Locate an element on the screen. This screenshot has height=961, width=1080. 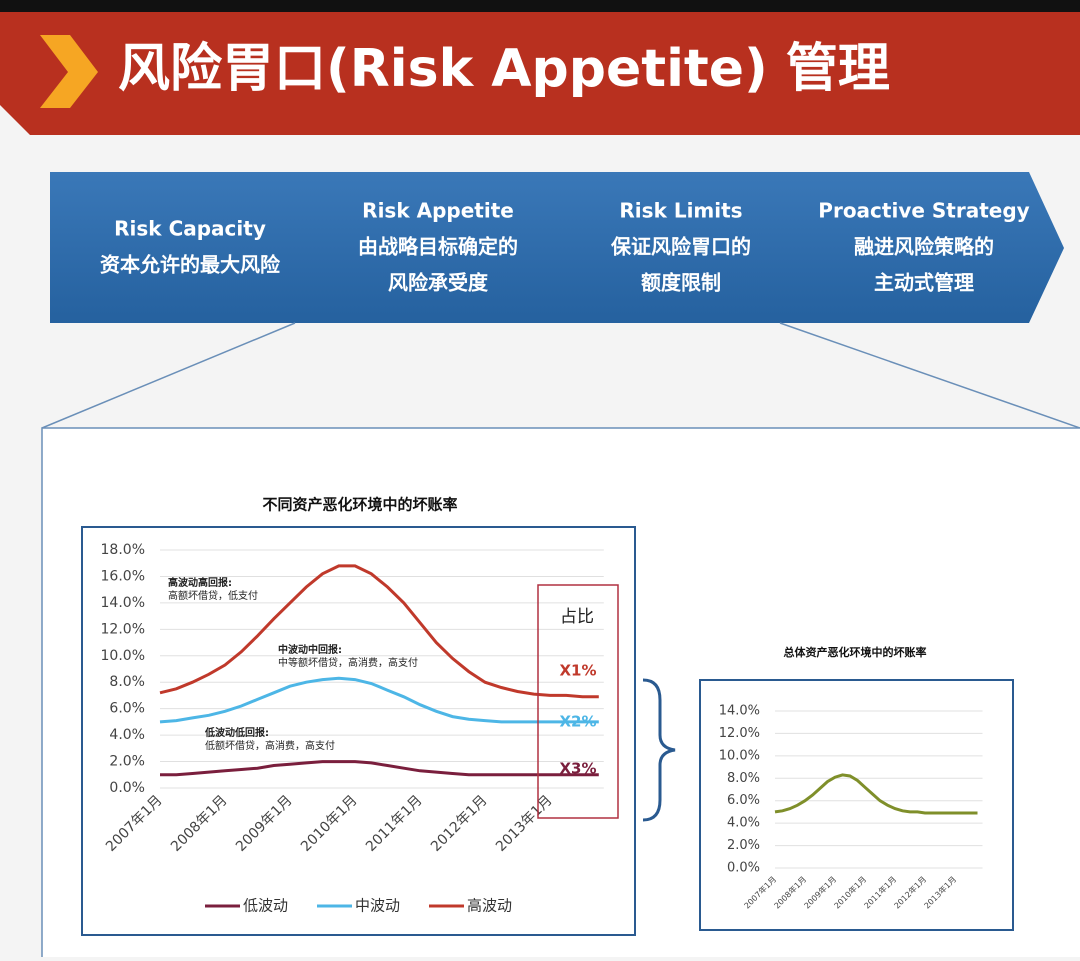
side-box-item: X3% is located at coordinates (577, 769).